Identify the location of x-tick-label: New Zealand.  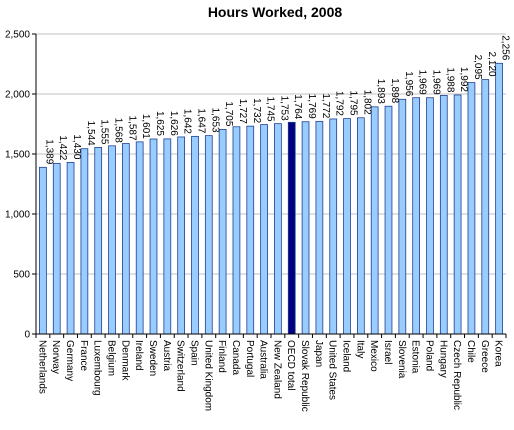
(276, 369).